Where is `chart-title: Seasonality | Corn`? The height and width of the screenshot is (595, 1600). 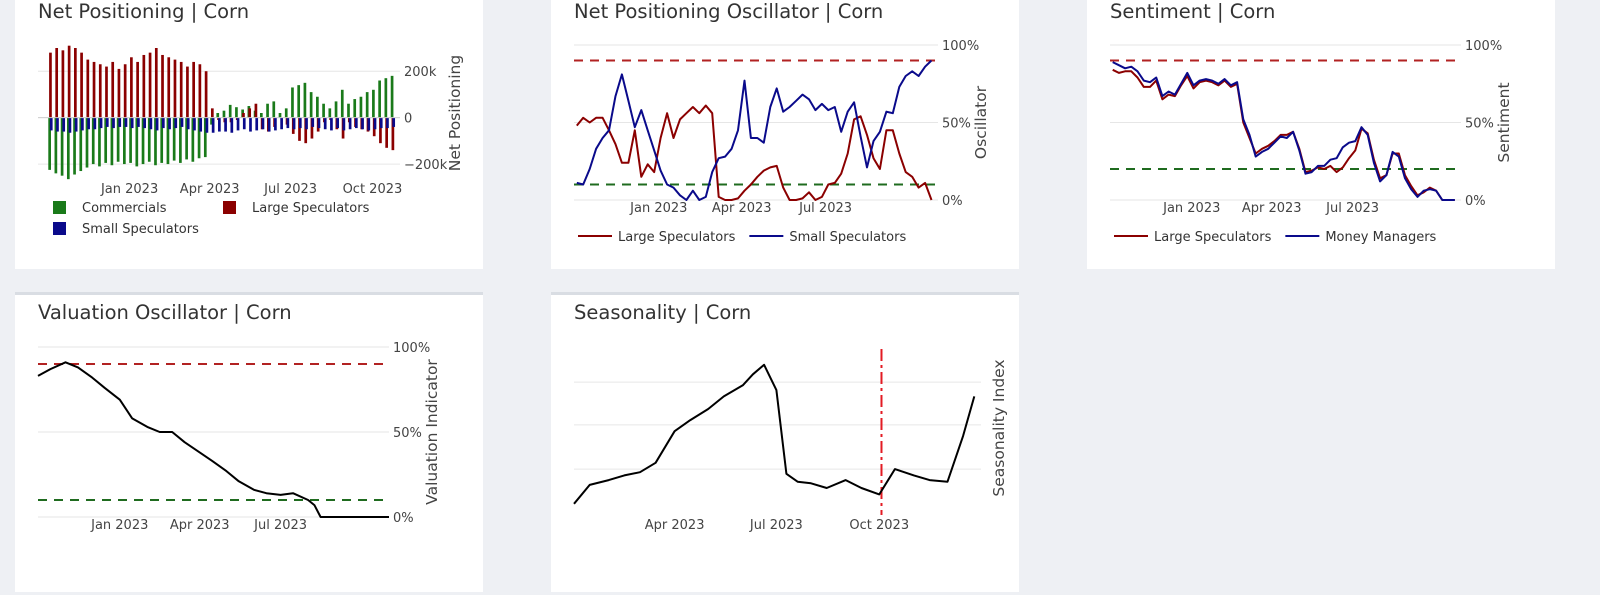 chart-title: Seasonality | Corn is located at coordinates (663, 312).